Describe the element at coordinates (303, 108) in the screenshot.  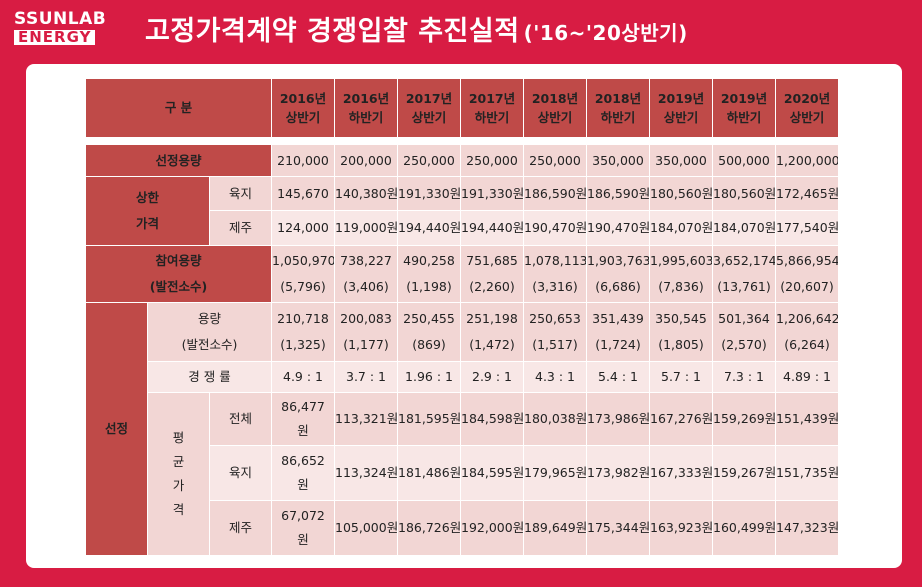
I see `period-header: 2016년 상반기` at that location.